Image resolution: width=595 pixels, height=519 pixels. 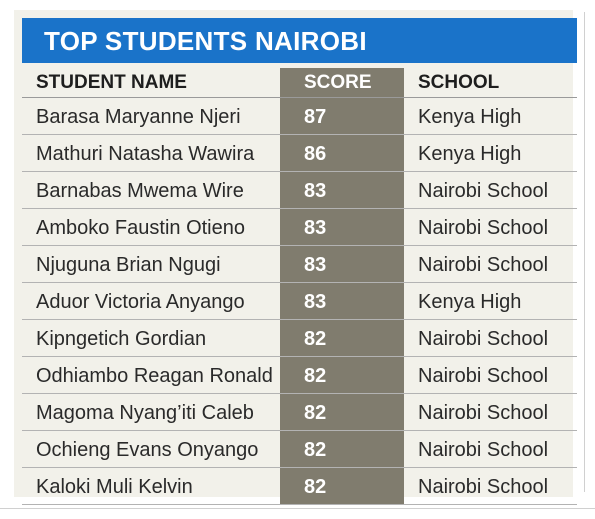 I want to click on student-name: Barasa Maryanne Njeri, so click(x=138, y=117).